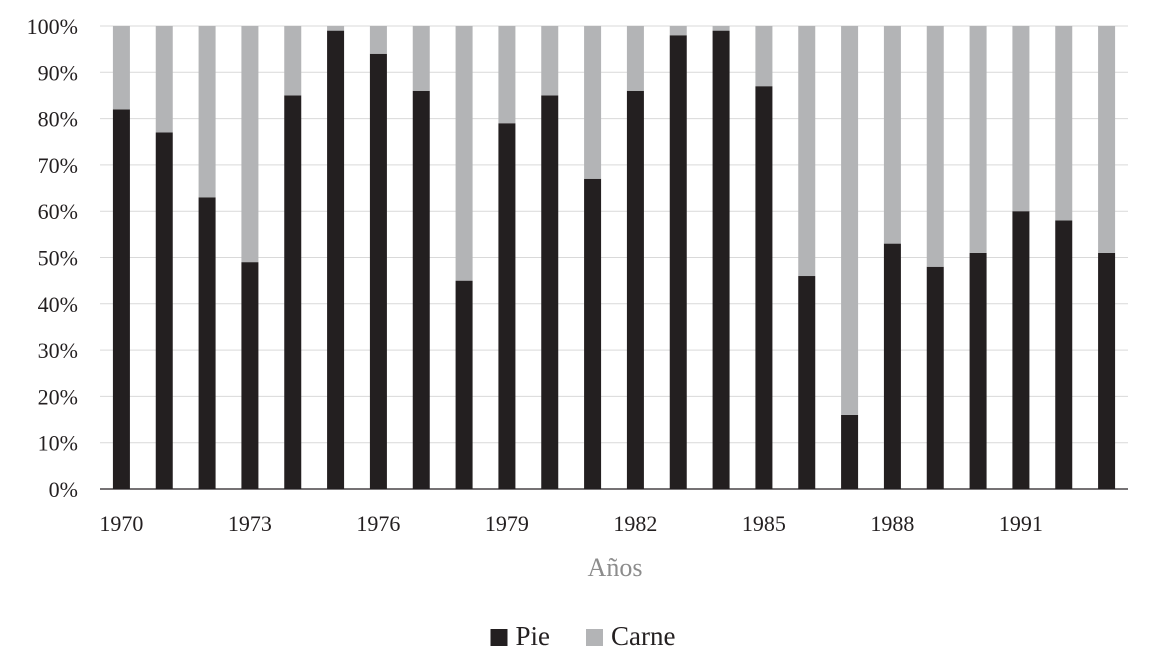 Image resolution: width=1149 pixels, height=672 pixels. I want to click on legend: Pie Carne, so click(582, 636).